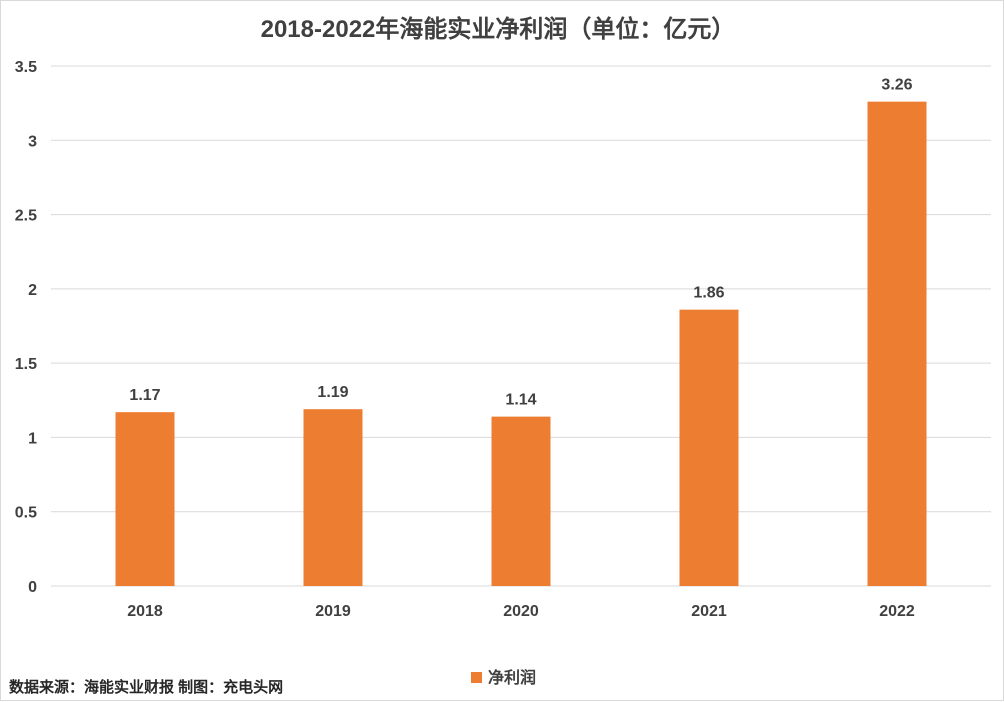 The image size is (1004, 702). I want to click on y-tick-label: 3, so click(32, 141).